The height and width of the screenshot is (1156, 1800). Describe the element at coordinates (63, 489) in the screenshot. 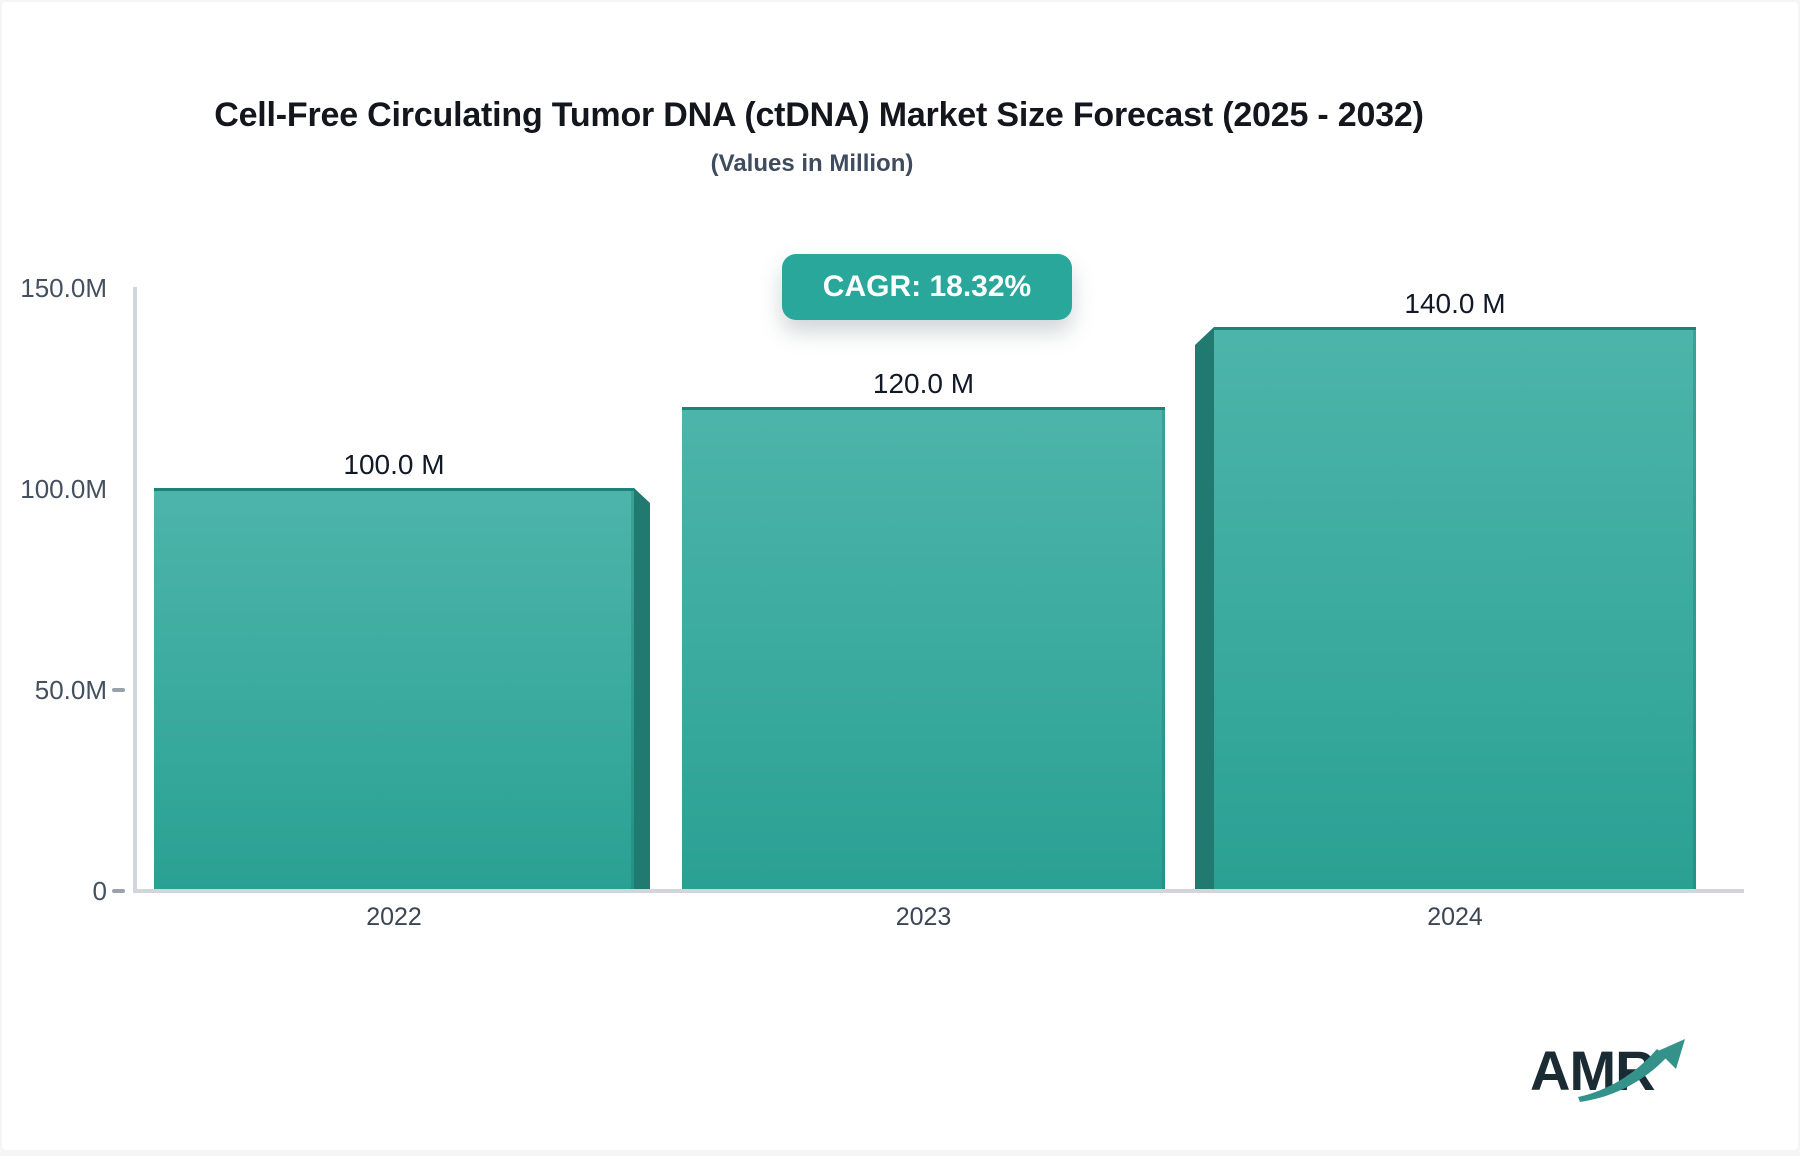

I see `y-axis-label-100m: 100.0M` at that location.